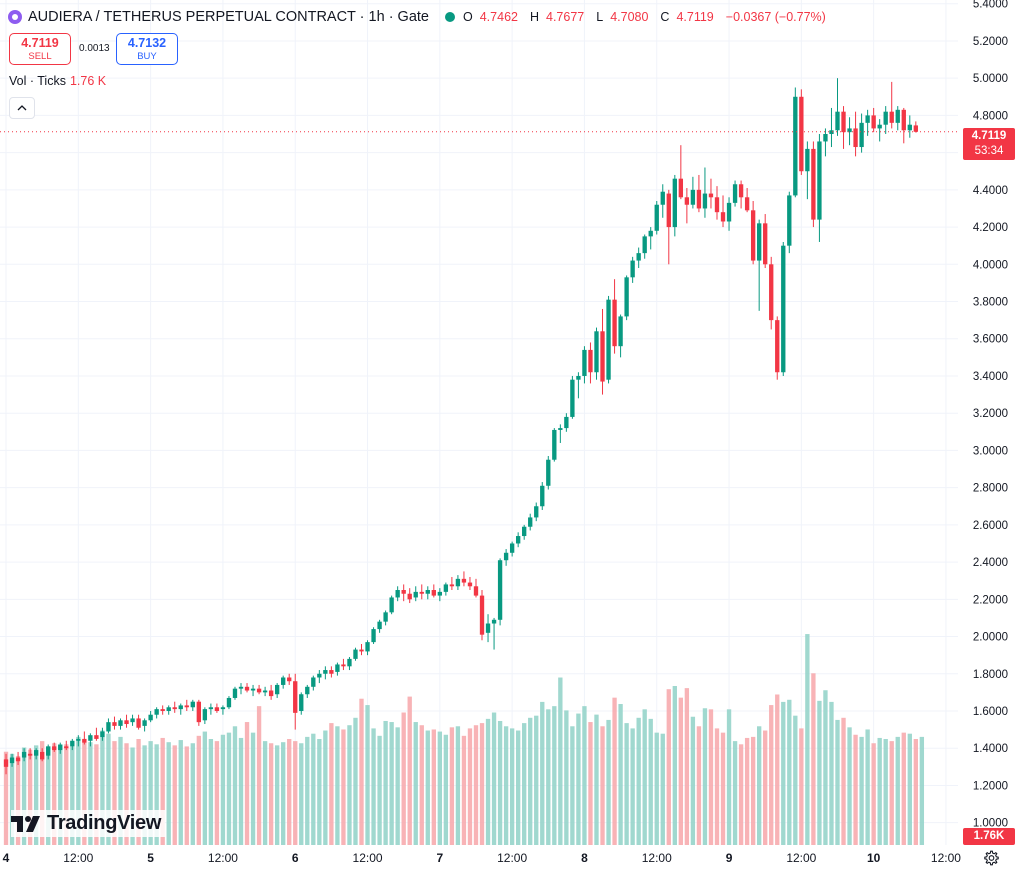 The image size is (1018, 872). What do you see at coordinates (629, 17) in the screenshot?
I see `low-value: 4.7080` at bounding box center [629, 17].